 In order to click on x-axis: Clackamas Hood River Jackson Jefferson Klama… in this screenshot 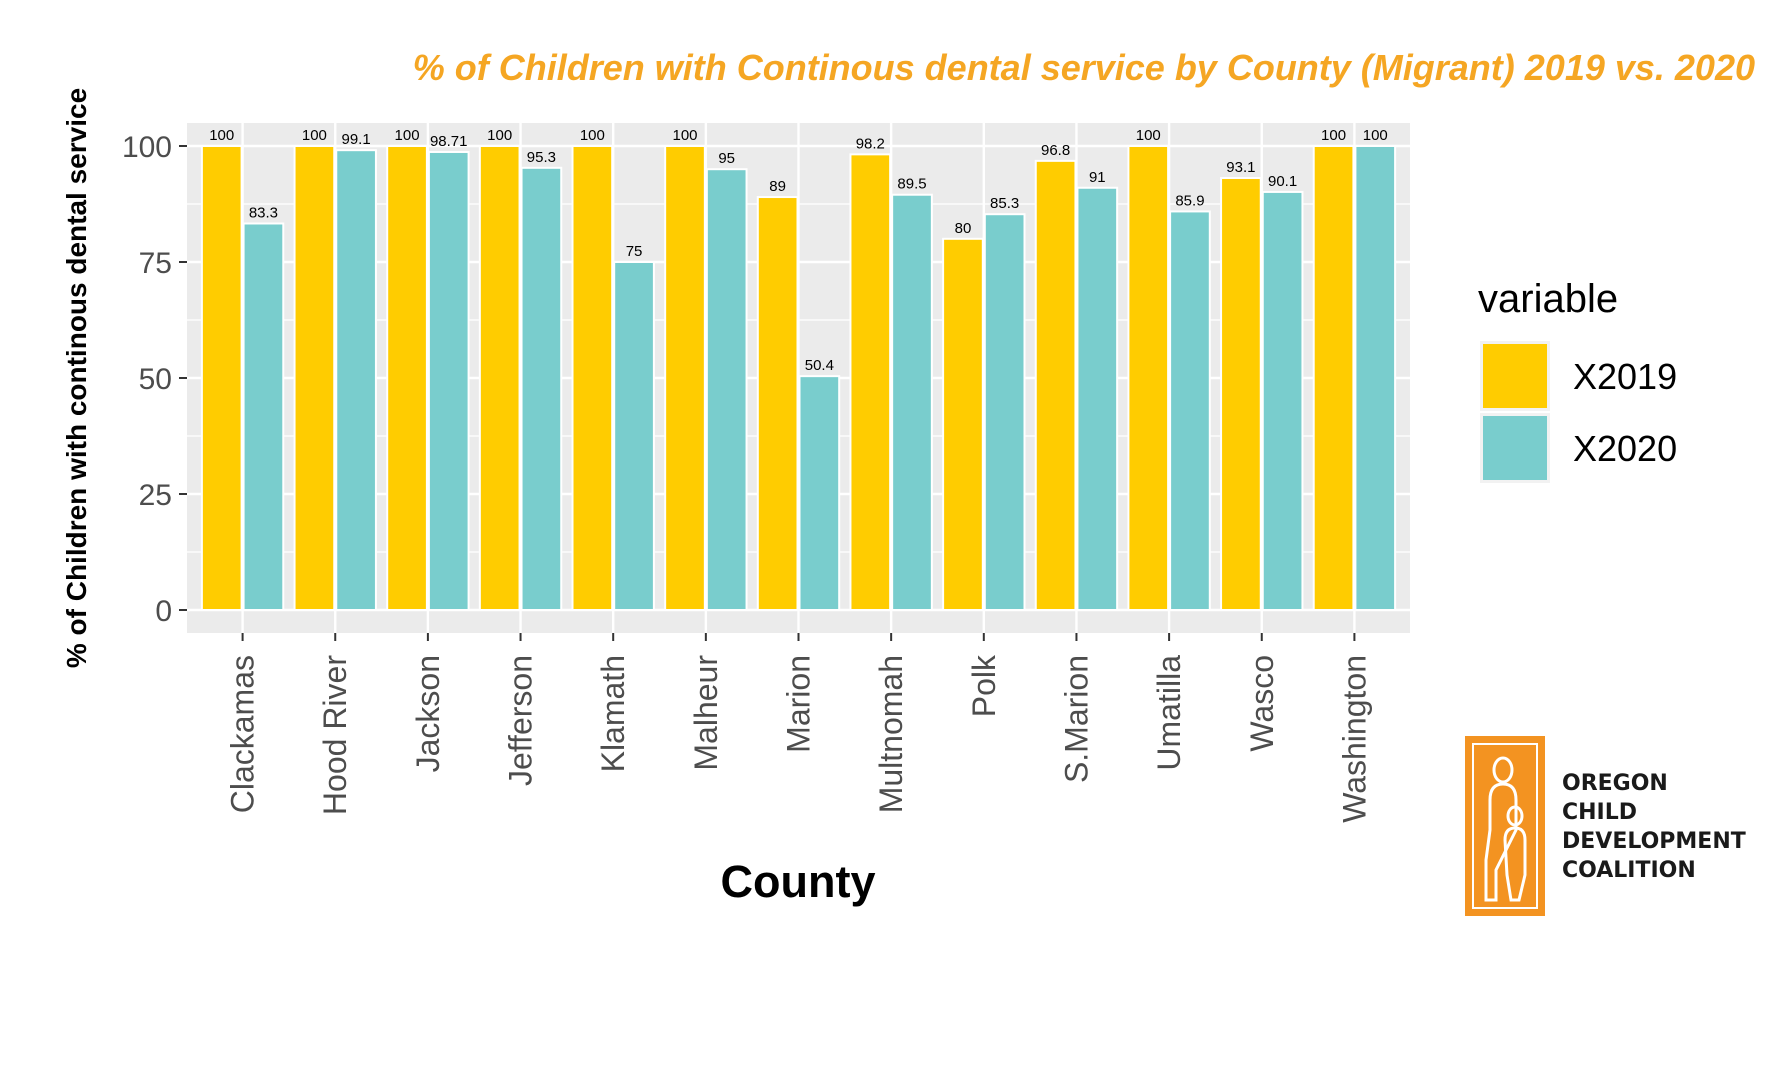, I will do `click(798, 728)`.